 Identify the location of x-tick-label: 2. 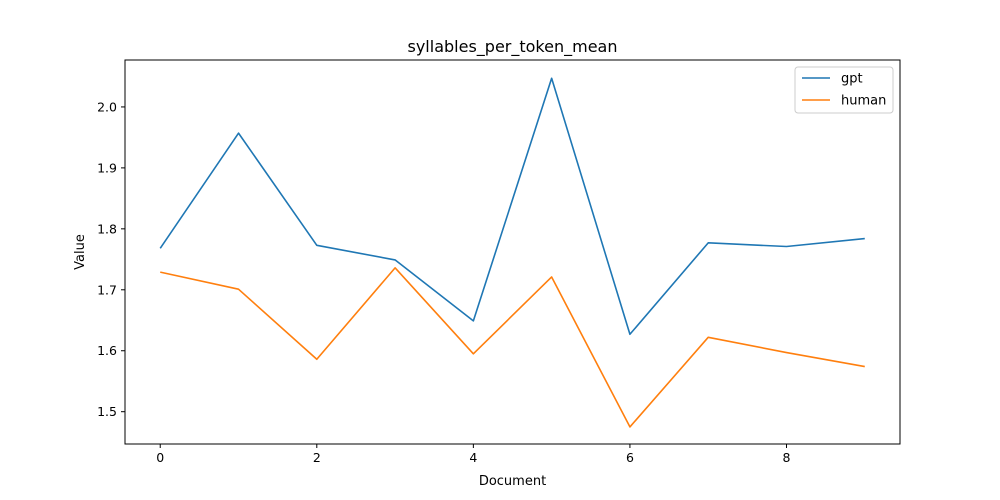
(317, 457).